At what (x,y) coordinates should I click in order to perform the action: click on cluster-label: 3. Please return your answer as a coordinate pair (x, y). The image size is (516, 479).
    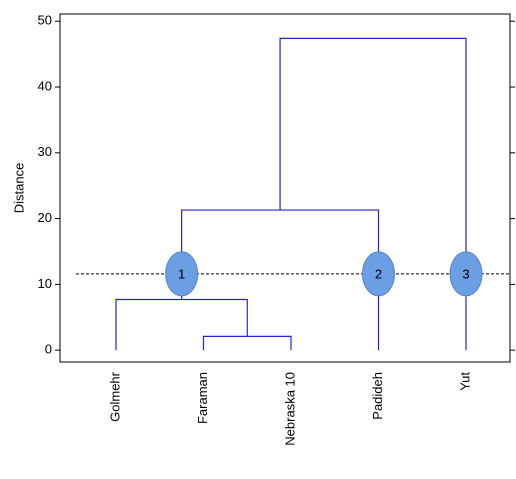
    Looking at the image, I should click on (465, 273).